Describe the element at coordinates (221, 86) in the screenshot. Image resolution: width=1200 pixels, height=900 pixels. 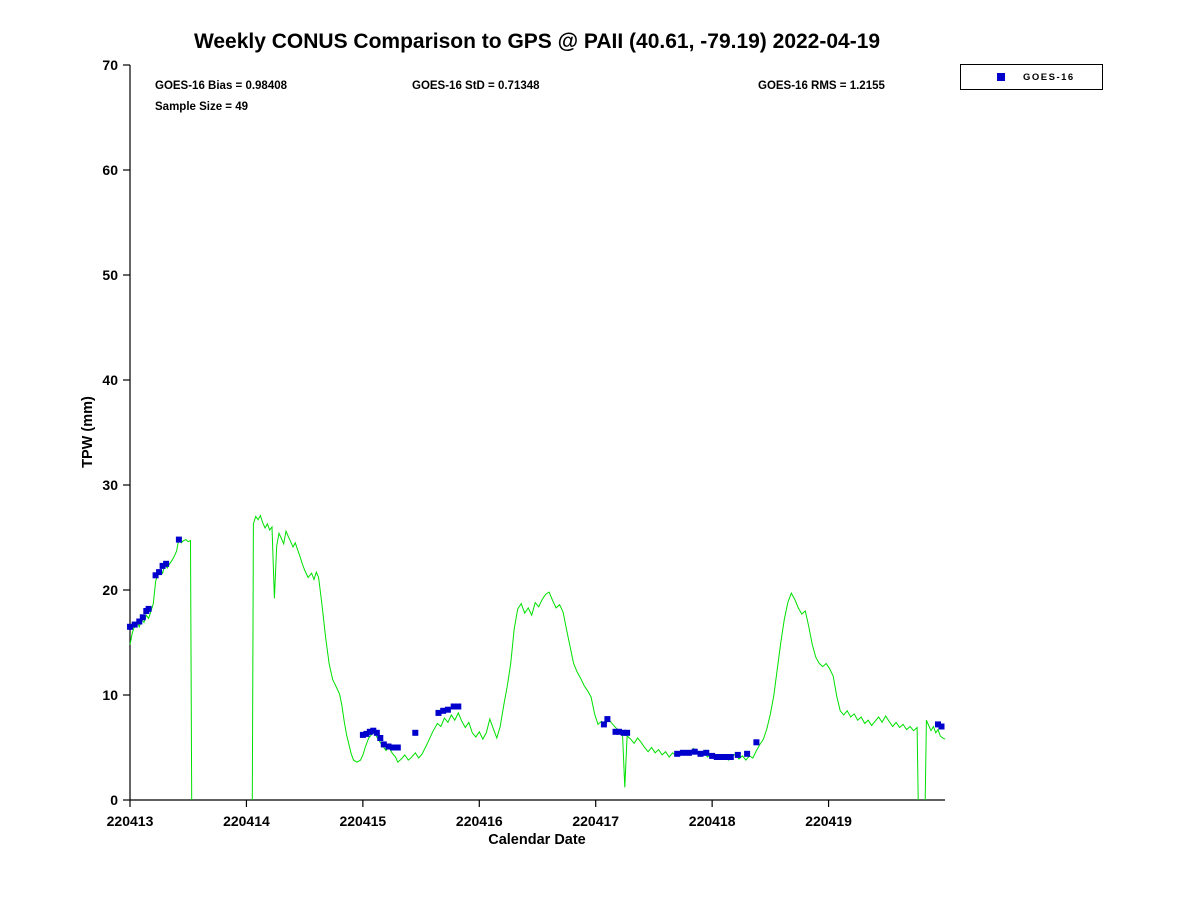
I see `stat-bias: GOES-16 Bias = 0.98408` at that location.